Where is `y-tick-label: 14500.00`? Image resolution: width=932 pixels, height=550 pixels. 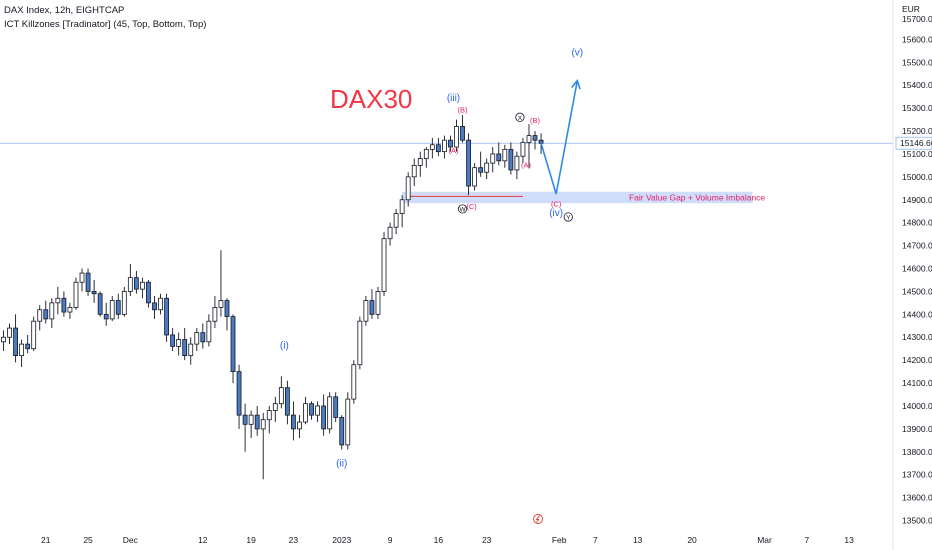
y-tick-label: 14500.00 is located at coordinates (917, 291).